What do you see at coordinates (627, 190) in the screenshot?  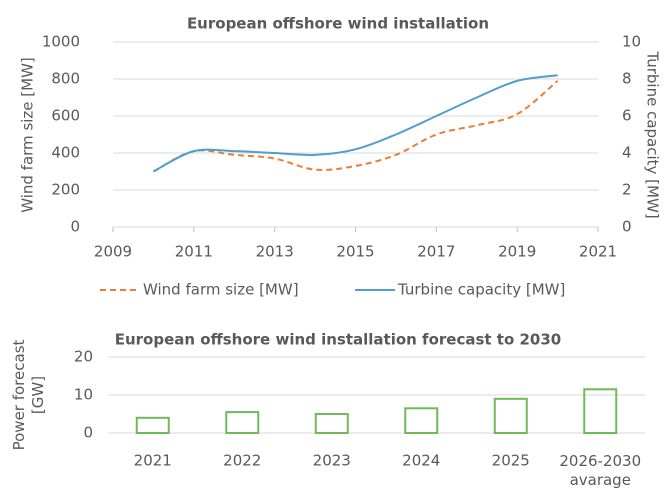 I see `y2-tick-label: 2` at bounding box center [627, 190].